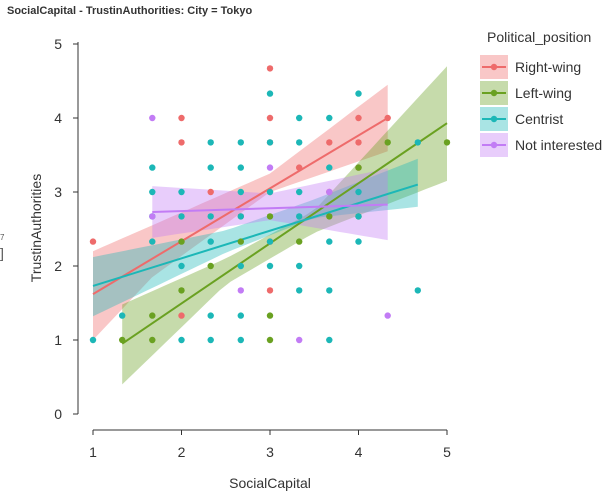 The width and height of the screenshot is (614, 492). I want to click on legend-title: Political_position, so click(539, 37).